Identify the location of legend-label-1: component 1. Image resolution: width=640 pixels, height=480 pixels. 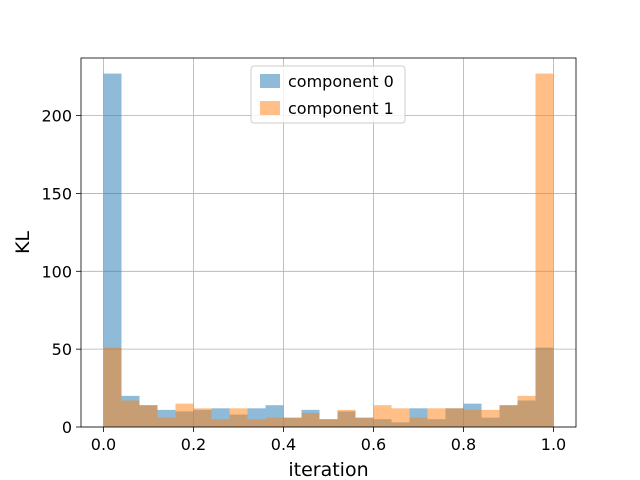
(341, 108).